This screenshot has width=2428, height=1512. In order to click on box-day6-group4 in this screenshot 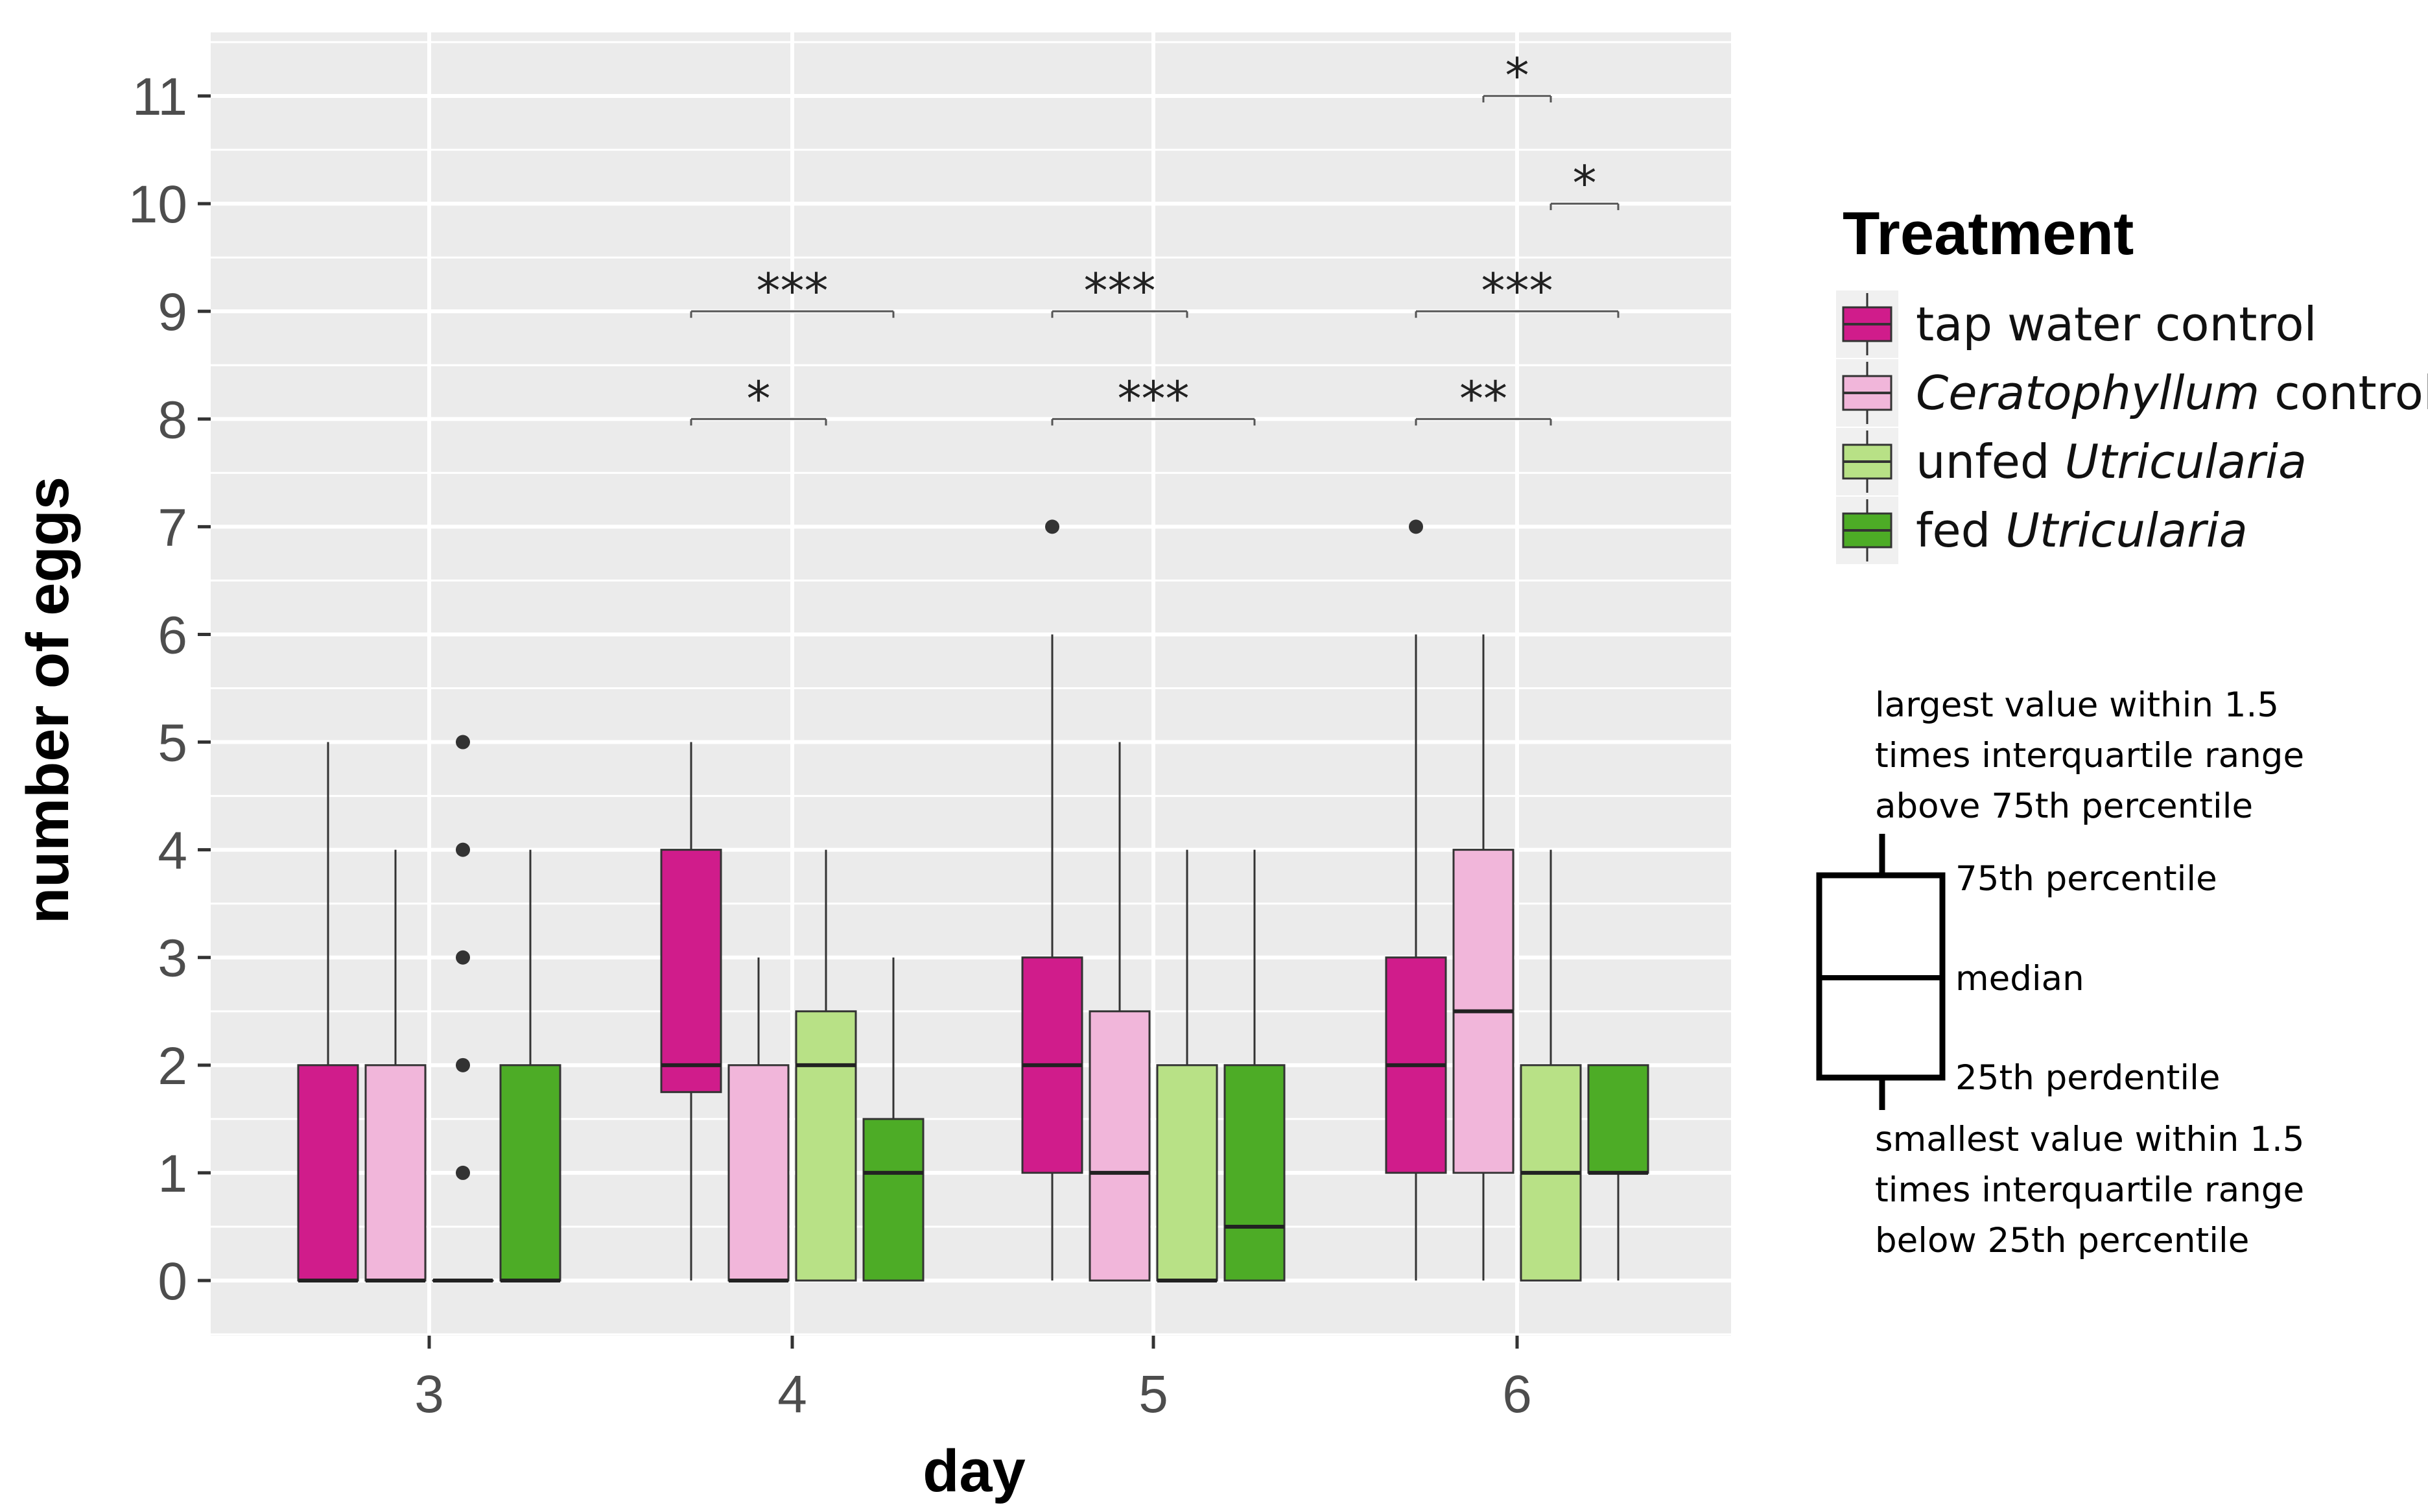, I will do `click(1618, 1172)`.